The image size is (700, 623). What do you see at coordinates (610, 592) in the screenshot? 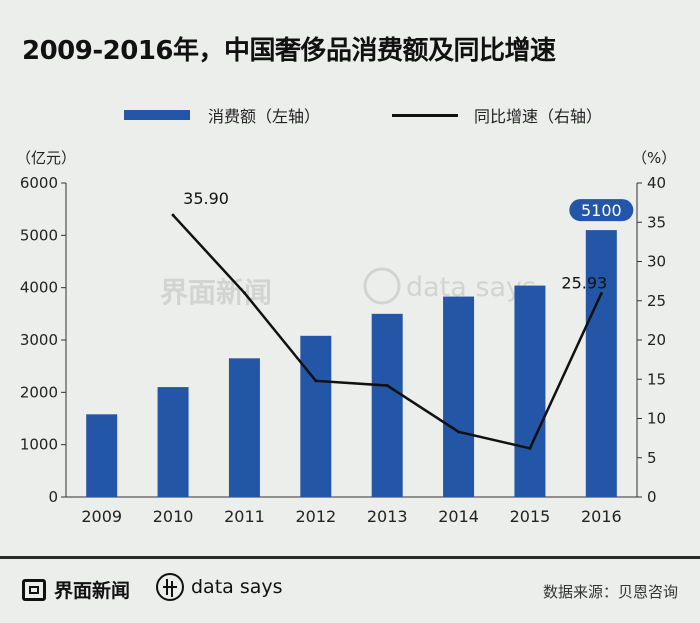
I see `source-note: 数据来源：贝恩咨询` at bounding box center [610, 592].